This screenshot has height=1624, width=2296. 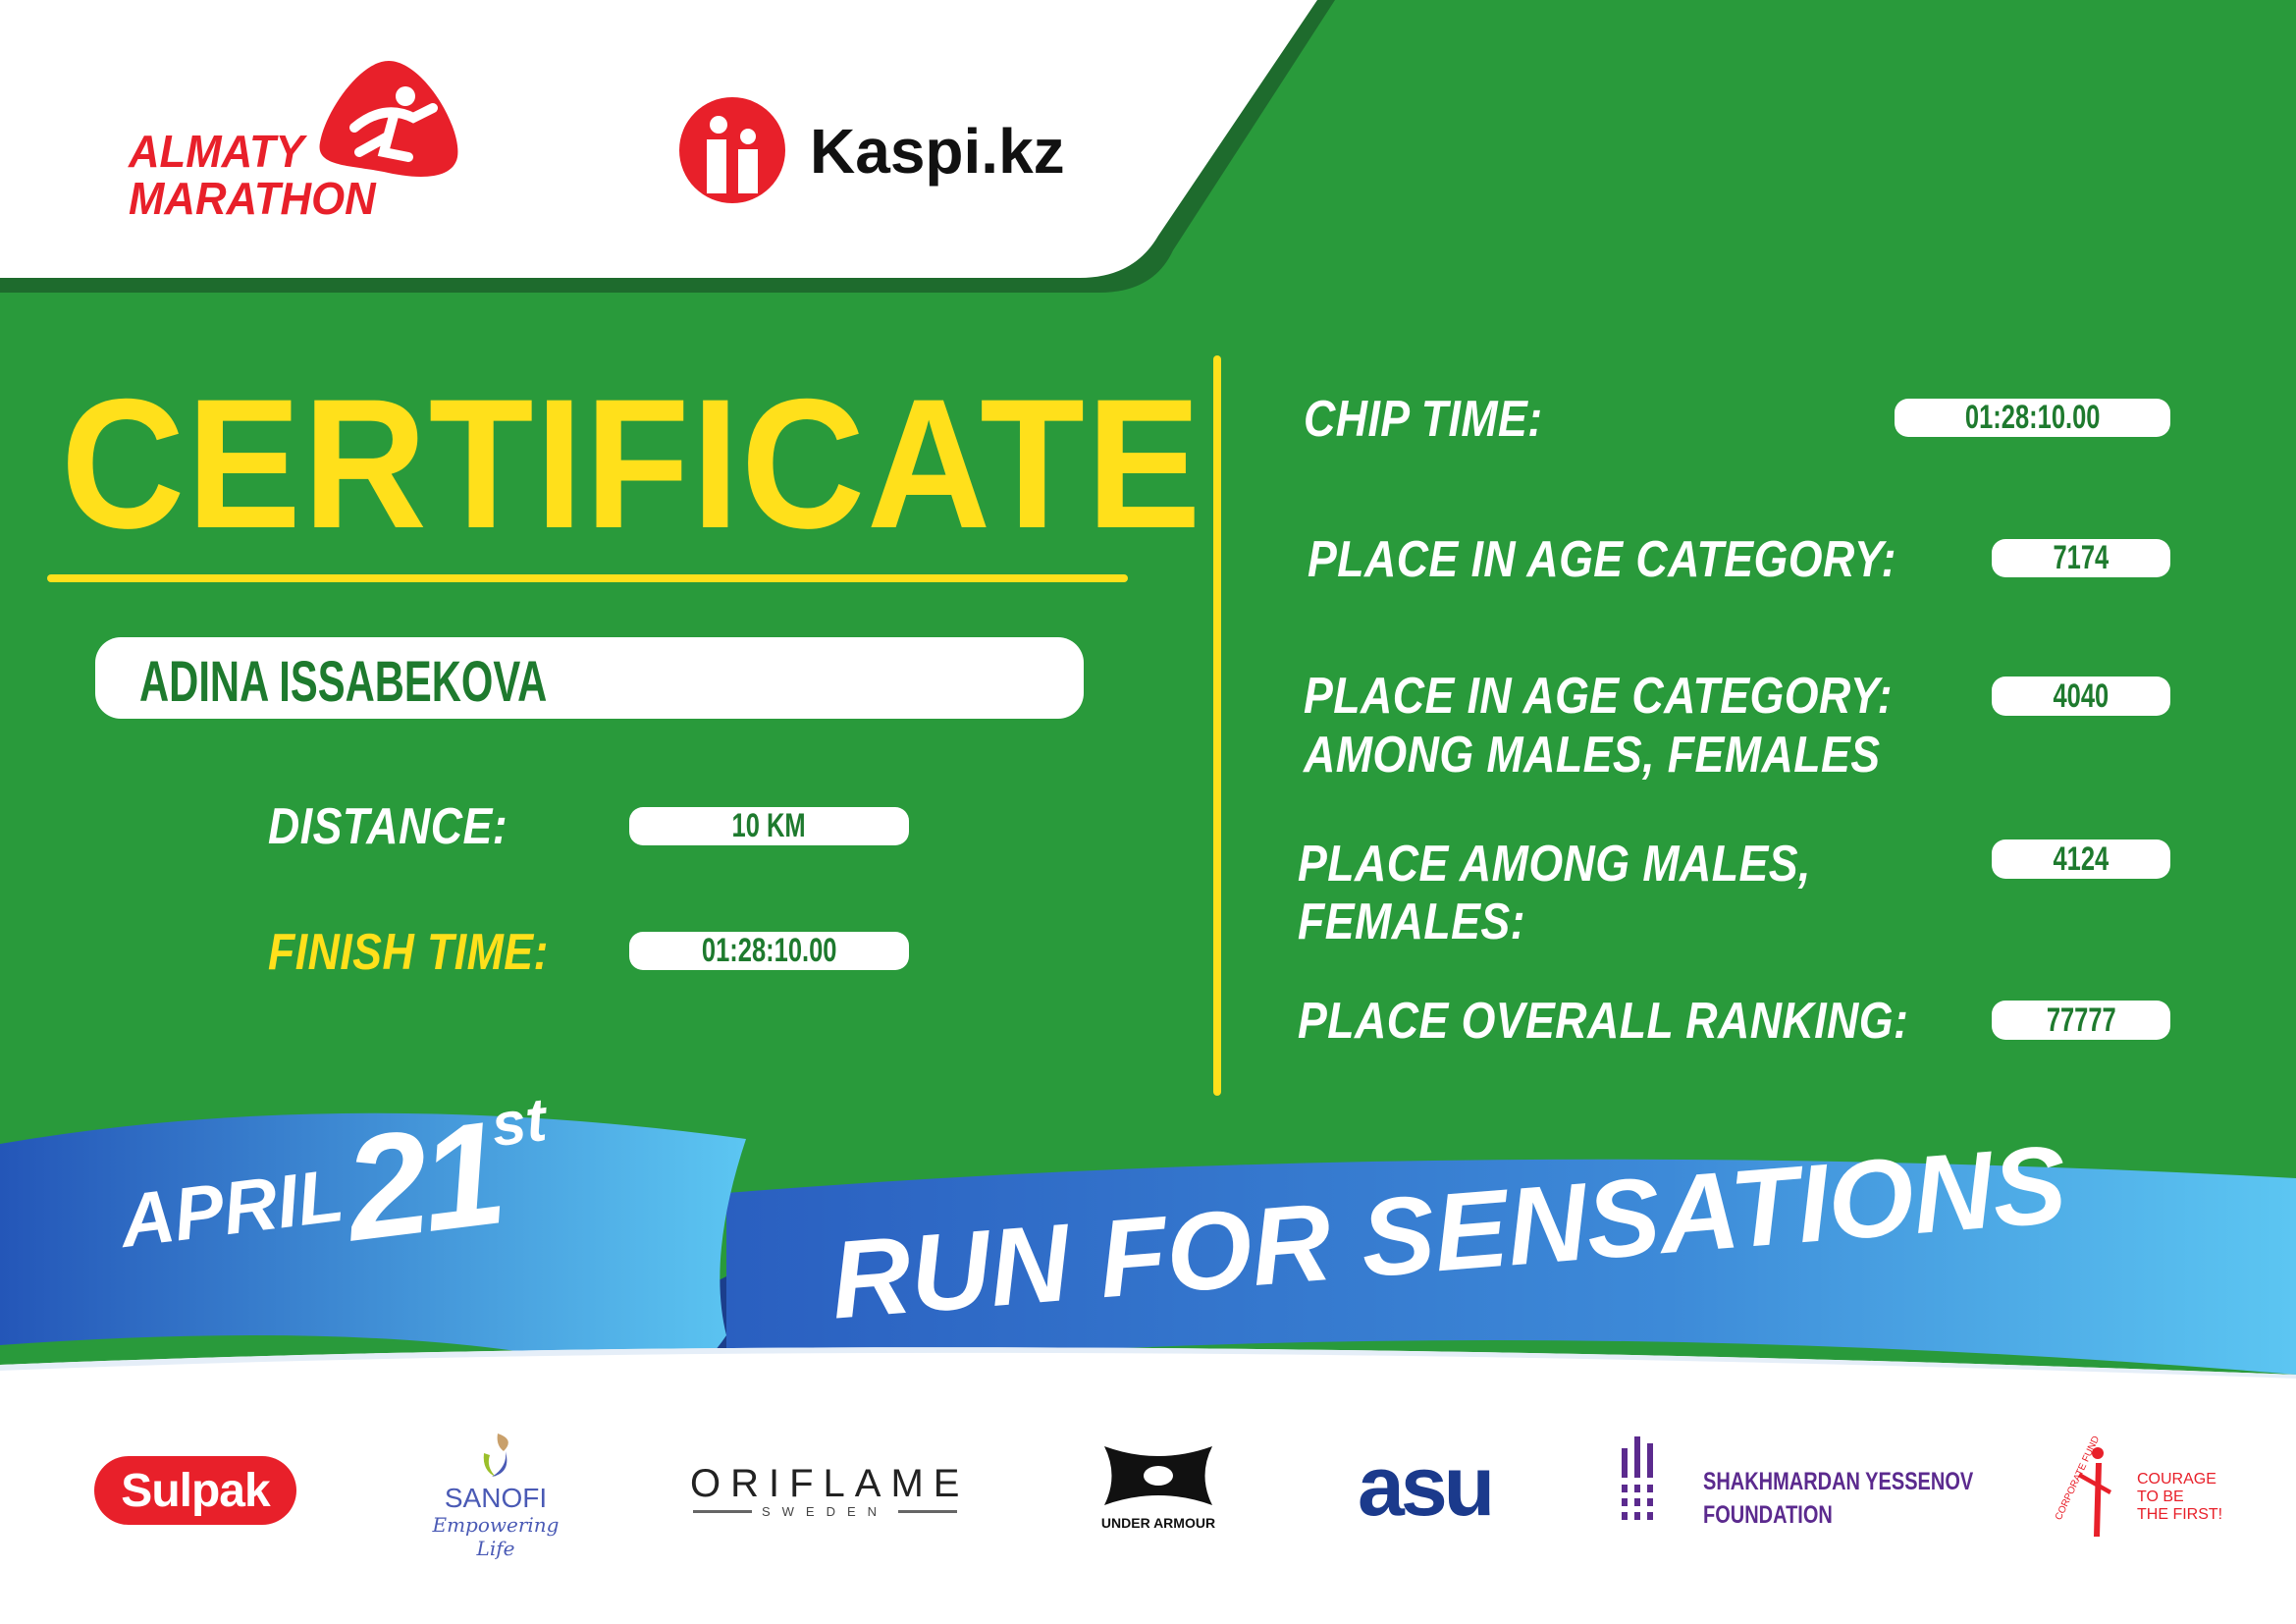 What do you see at coordinates (937, 151) in the screenshot?
I see `kaspi-name: Kaspi.kz` at bounding box center [937, 151].